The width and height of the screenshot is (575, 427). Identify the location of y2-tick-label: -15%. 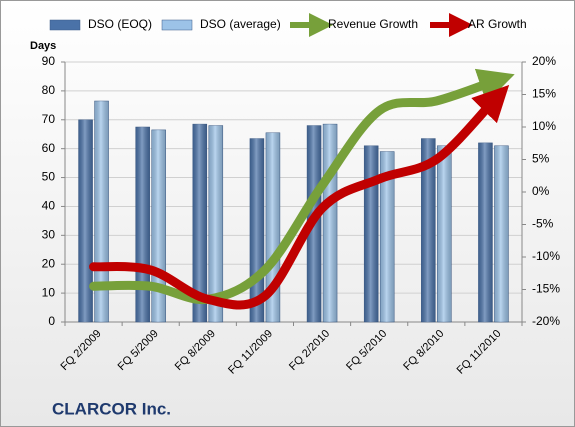
(546, 289).